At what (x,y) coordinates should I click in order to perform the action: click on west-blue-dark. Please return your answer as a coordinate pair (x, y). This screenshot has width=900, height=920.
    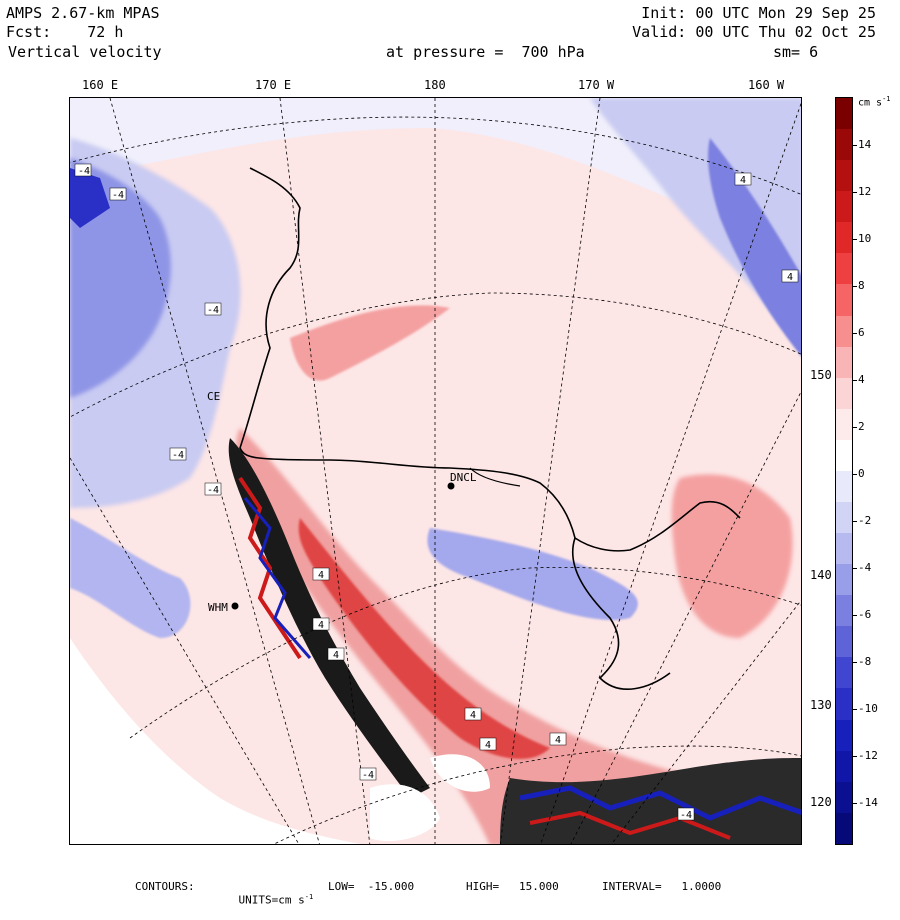
    Looking at the image, I should click on (90, 198).